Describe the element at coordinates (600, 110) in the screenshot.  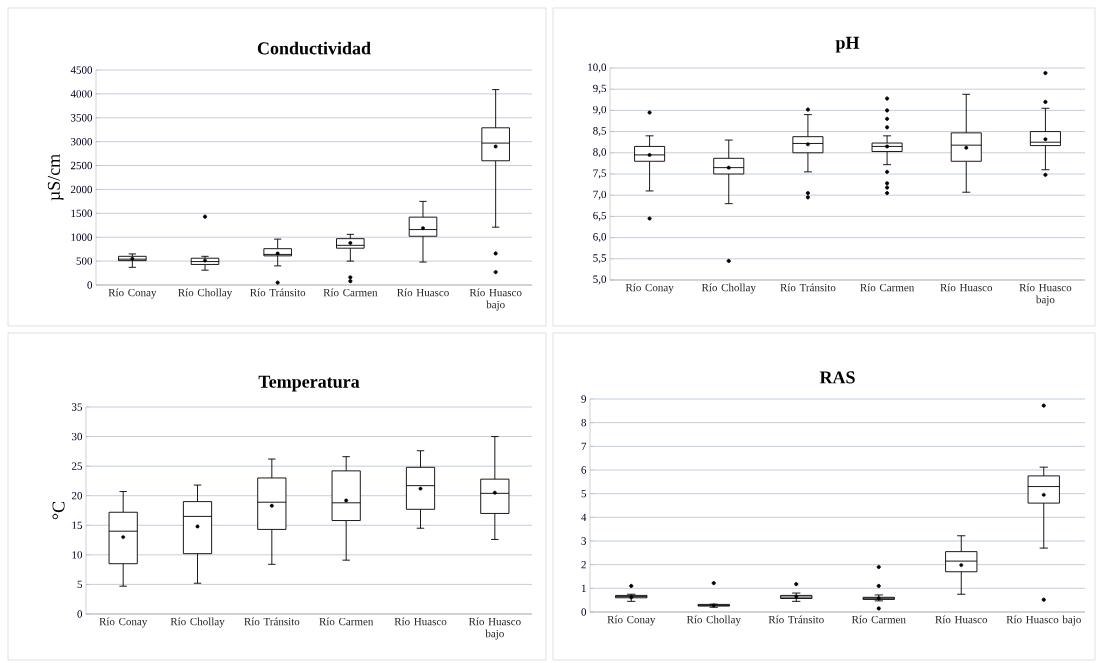
I see `y-tick-label: 9,0` at that location.